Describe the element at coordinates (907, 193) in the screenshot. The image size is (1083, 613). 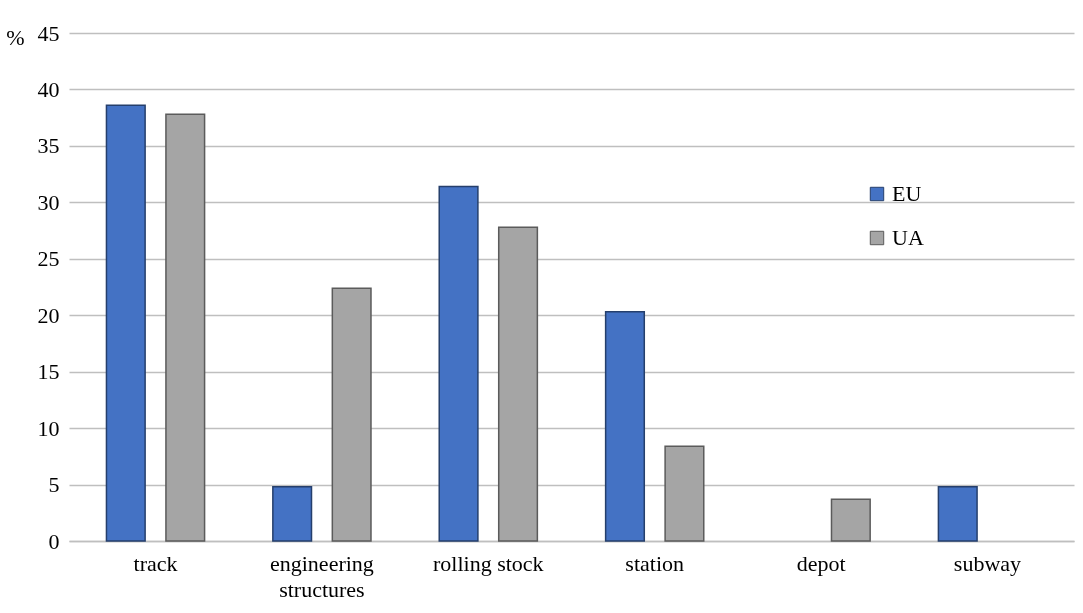
I see `legend-label: EU` at that location.